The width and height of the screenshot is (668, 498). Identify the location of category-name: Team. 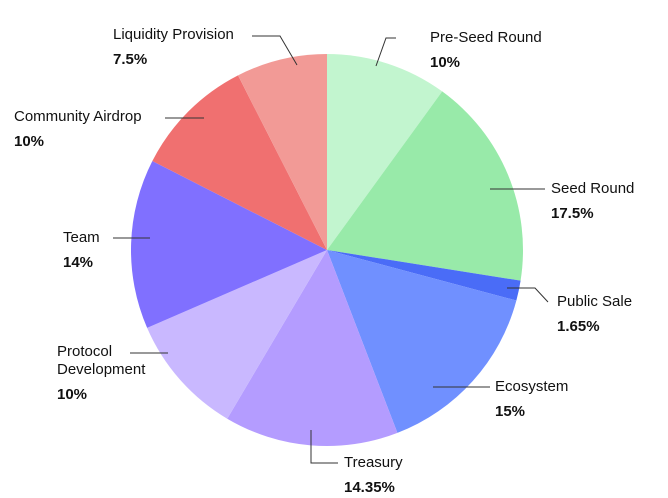
(81, 237).